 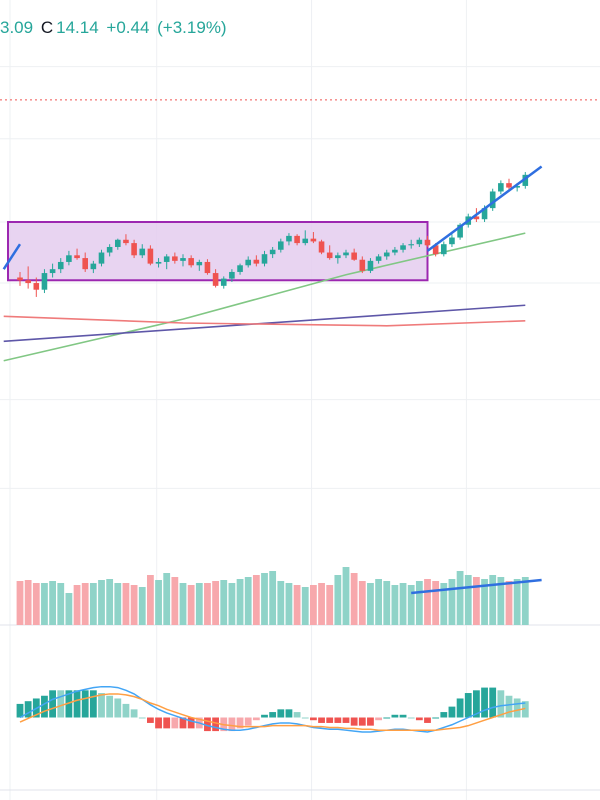 What do you see at coordinates (47, 27) in the screenshot?
I see `close-label: C` at bounding box center [47, 27].